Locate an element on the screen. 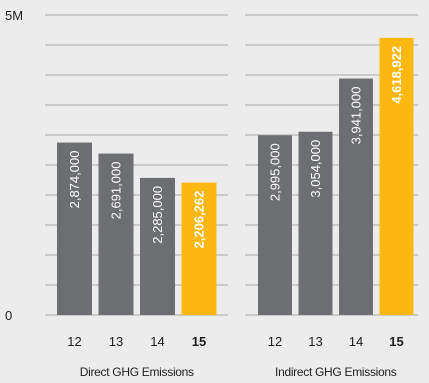 The image size is (429, 383). x-tick-label-2-14: 14 is located at coordinates (356, 341).